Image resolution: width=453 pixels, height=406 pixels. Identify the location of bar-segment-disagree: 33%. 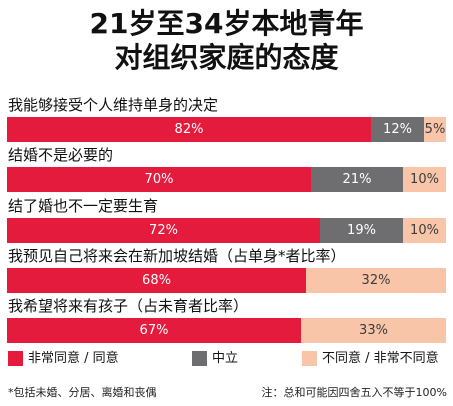
(373, 330).